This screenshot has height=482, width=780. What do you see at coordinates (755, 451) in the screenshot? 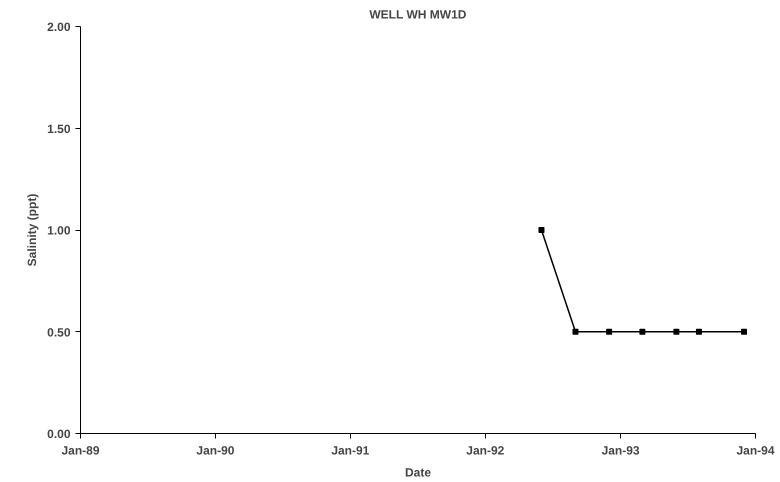
I see `x-tick-label: Jan-94` at bounding box center [755, 451].